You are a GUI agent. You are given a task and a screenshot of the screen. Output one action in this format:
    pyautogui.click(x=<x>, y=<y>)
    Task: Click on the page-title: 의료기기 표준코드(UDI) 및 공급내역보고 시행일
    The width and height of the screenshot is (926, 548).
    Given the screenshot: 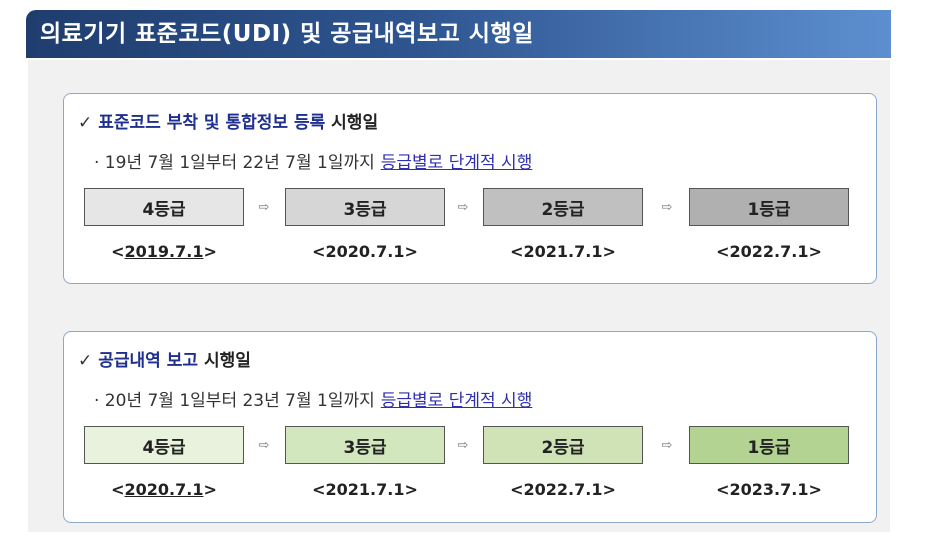 What is the action you would take?
    pyautogui.click(x=458, y=34)
    